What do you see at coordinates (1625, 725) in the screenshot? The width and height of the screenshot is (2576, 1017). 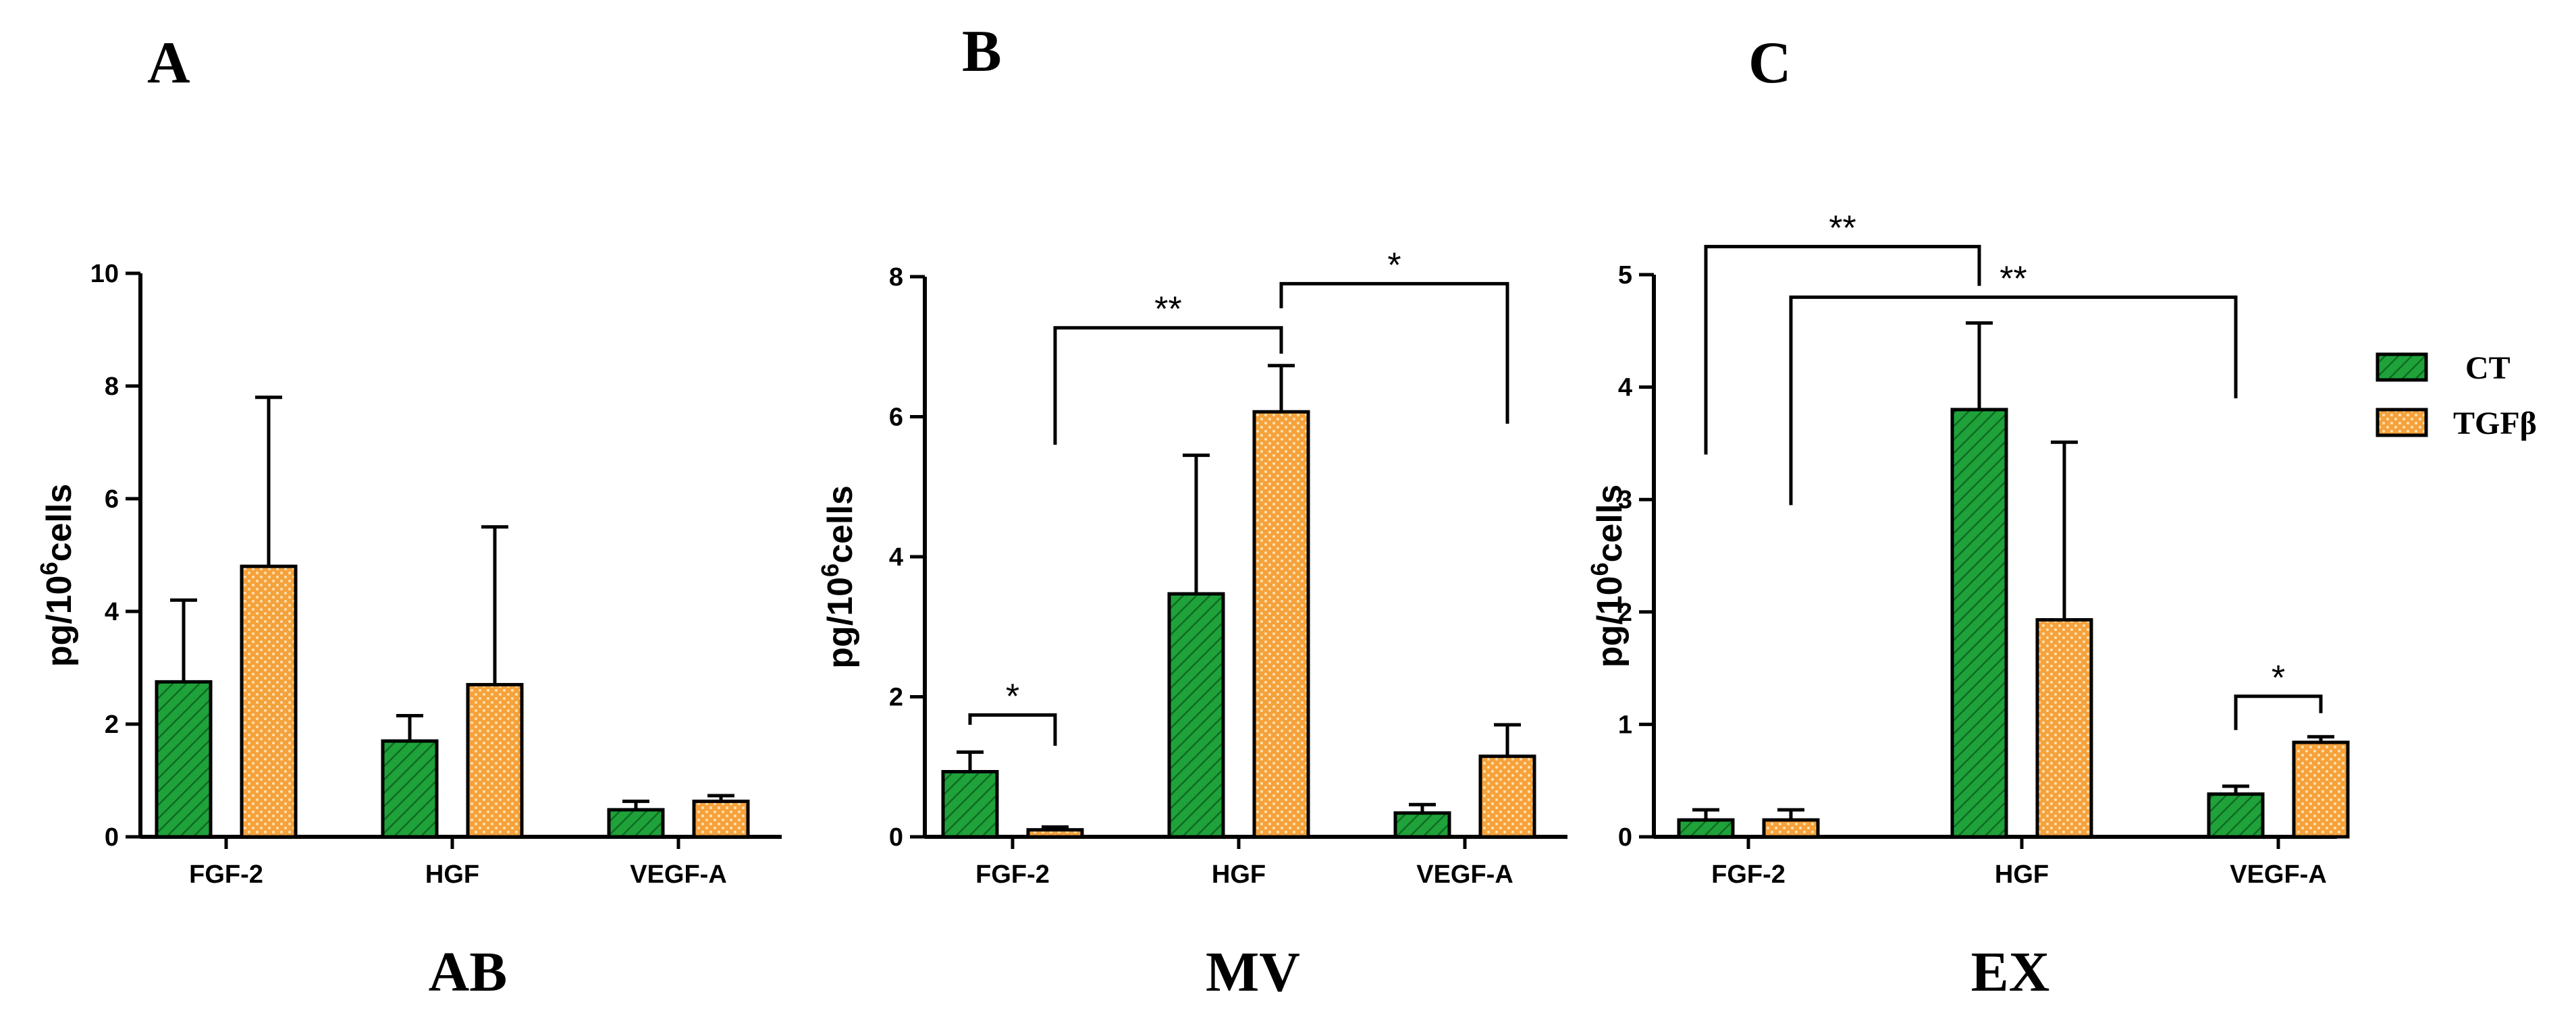 I see `y-tick-label: 1` at bounding box center [1625, 725].